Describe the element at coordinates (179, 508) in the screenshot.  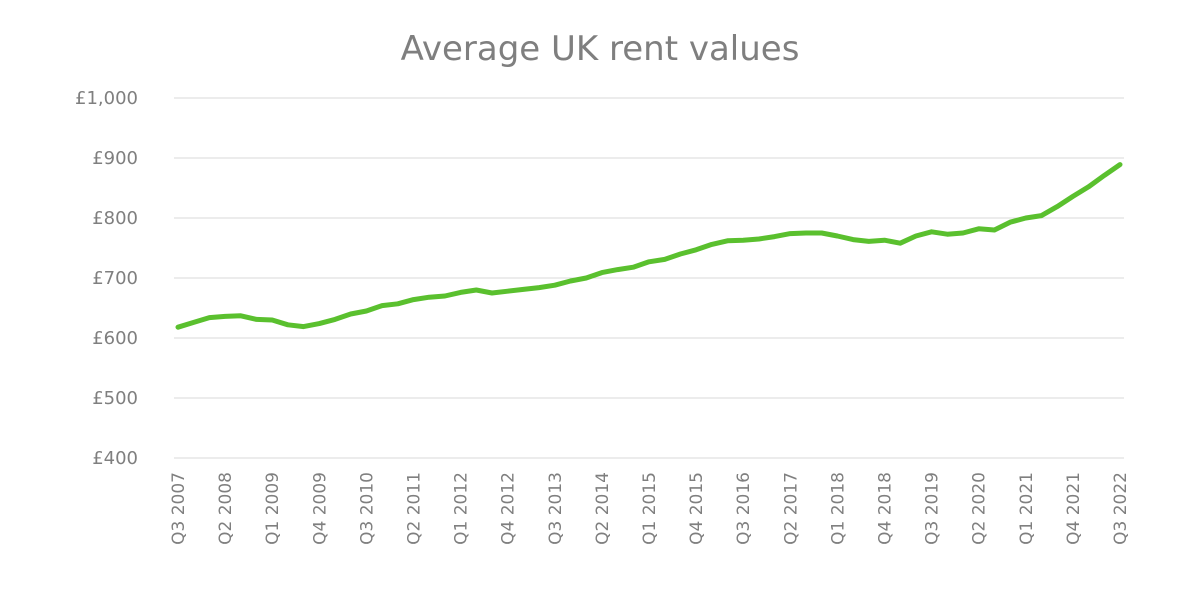
I see `x-tick-label: Q3 2007` at that location.